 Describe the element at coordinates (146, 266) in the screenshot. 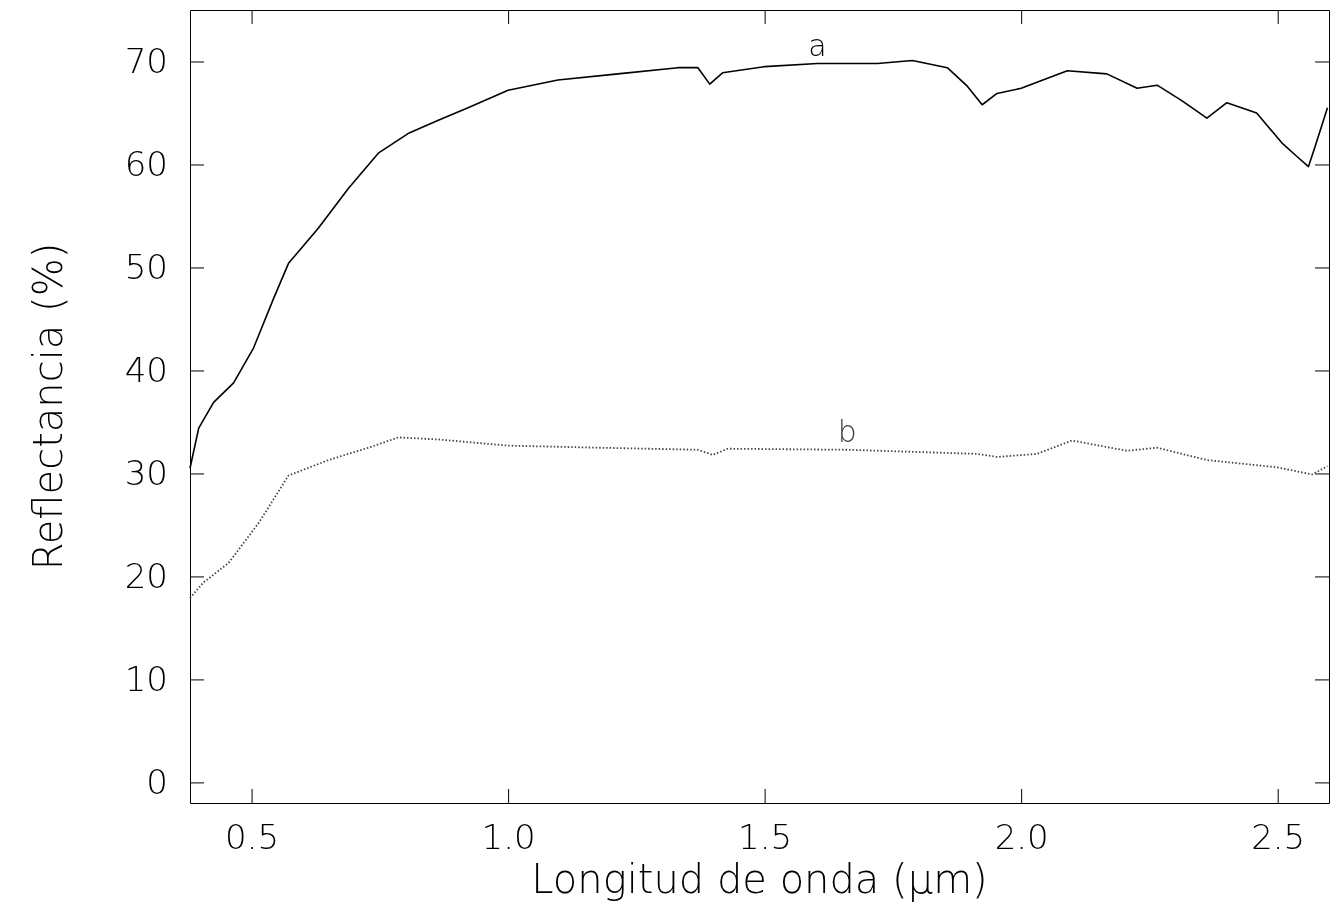

I see `y-tick-label: 50` at that location.